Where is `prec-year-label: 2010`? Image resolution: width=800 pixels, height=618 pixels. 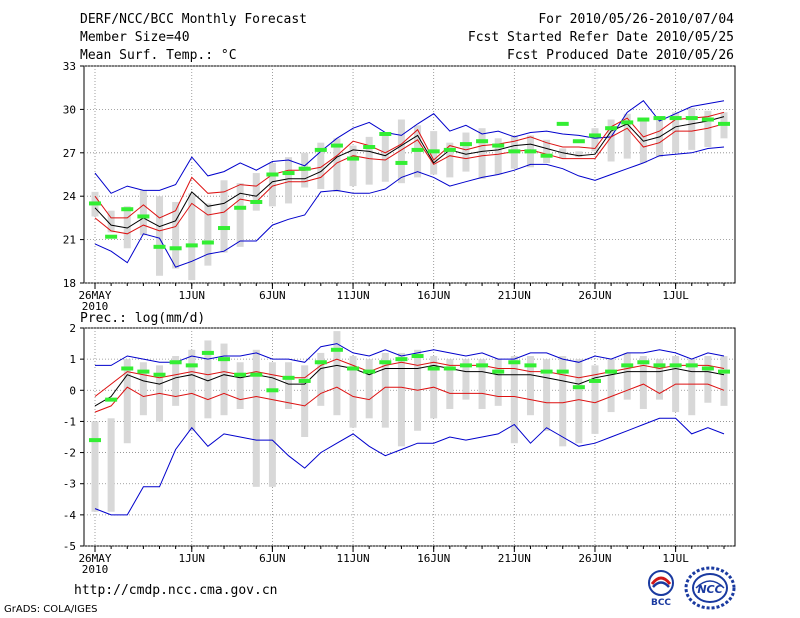 prec-year-label: 2010 is located at coordinates (95, 569).